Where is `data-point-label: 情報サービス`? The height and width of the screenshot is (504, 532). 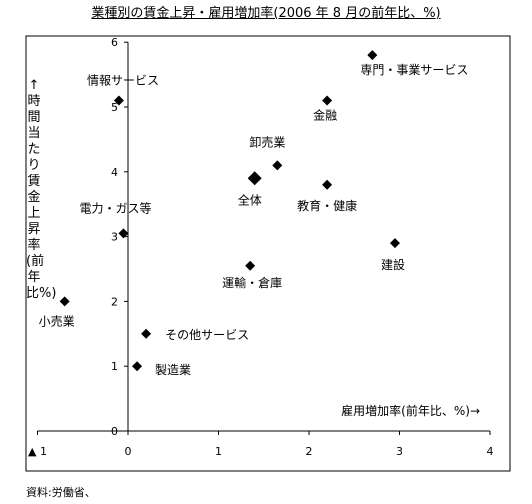 data-point-label: 情報サービス is located at coordinates (123, 81).